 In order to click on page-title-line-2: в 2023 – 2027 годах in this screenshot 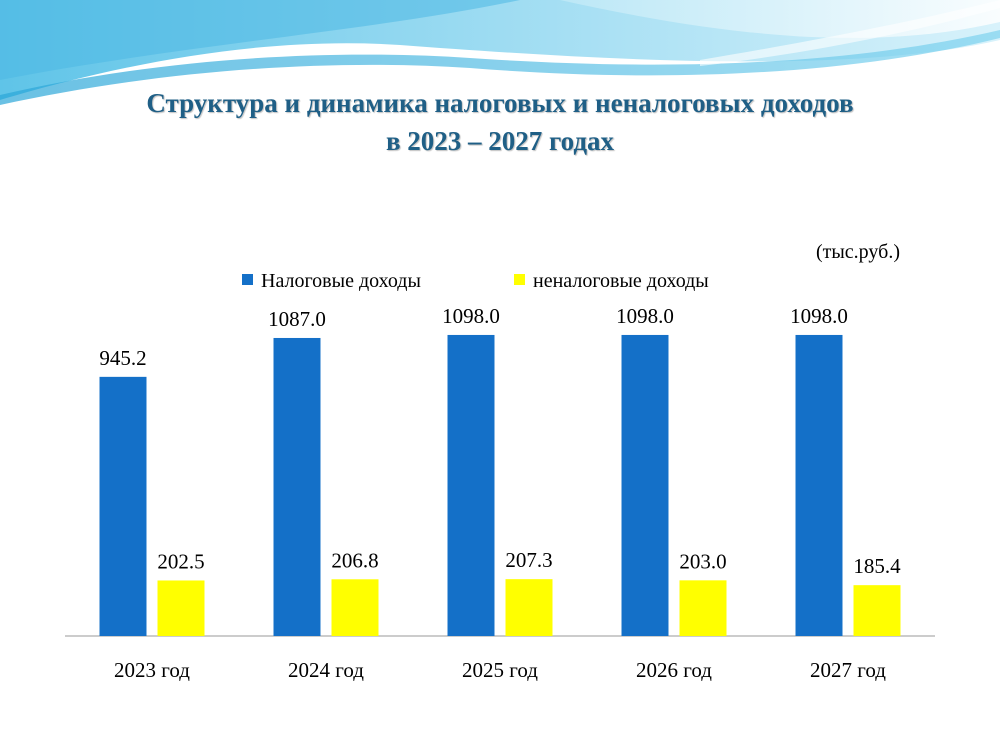, I will do `click(500, 141)`.